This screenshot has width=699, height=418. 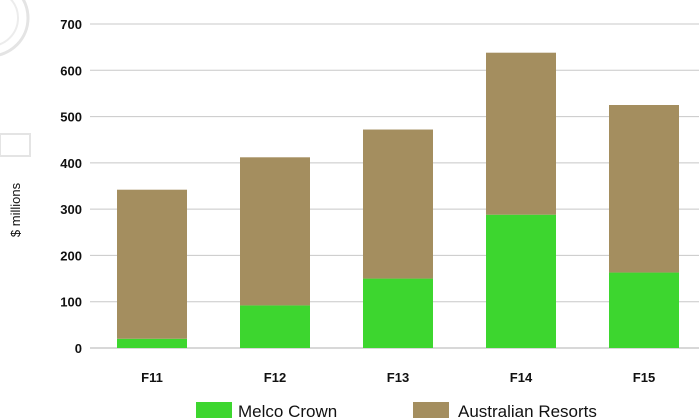 What do you see at coordinates (396, 410) in the screenshot?
I see `legend: Melco Crown Australian Resorts` at bounding box center [396, 410].